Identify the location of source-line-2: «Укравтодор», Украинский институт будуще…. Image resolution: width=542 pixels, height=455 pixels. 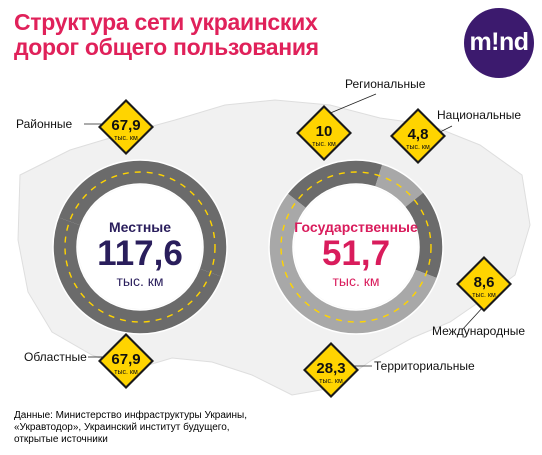
(122, 427).